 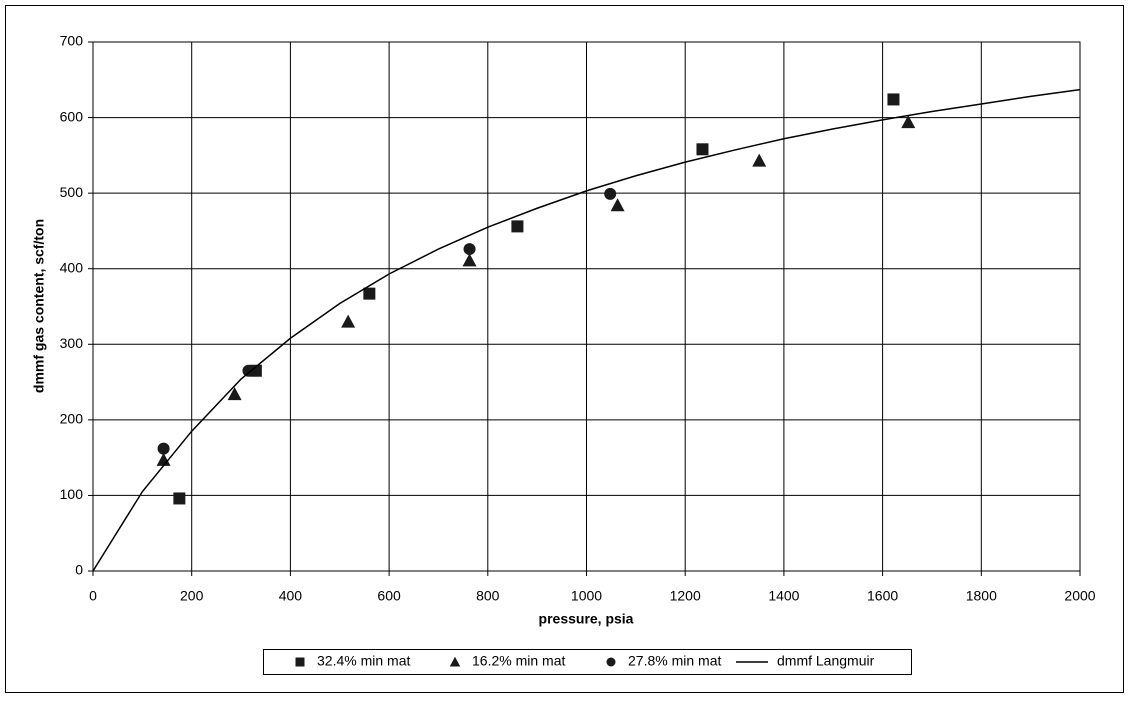 I want to click on legend-label: dmmf Langmuir, so click(x=826, y=661).